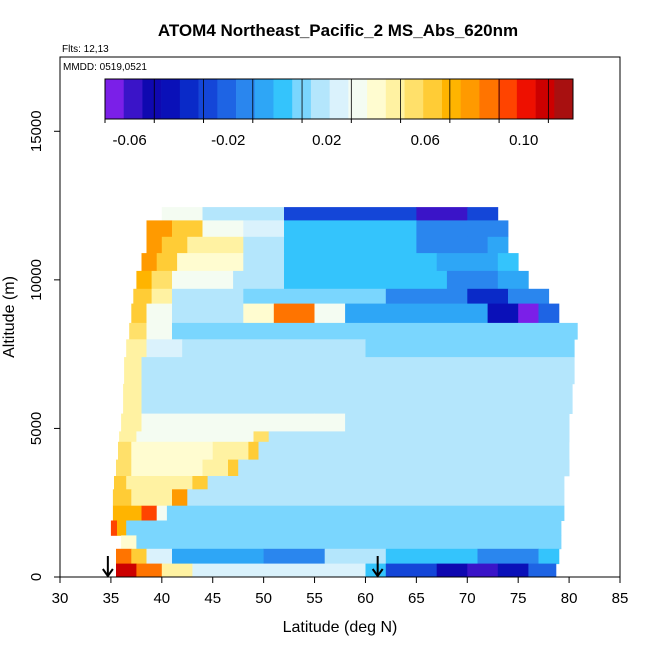  I want to click on x-tick-label: 60, so click(365, 598).